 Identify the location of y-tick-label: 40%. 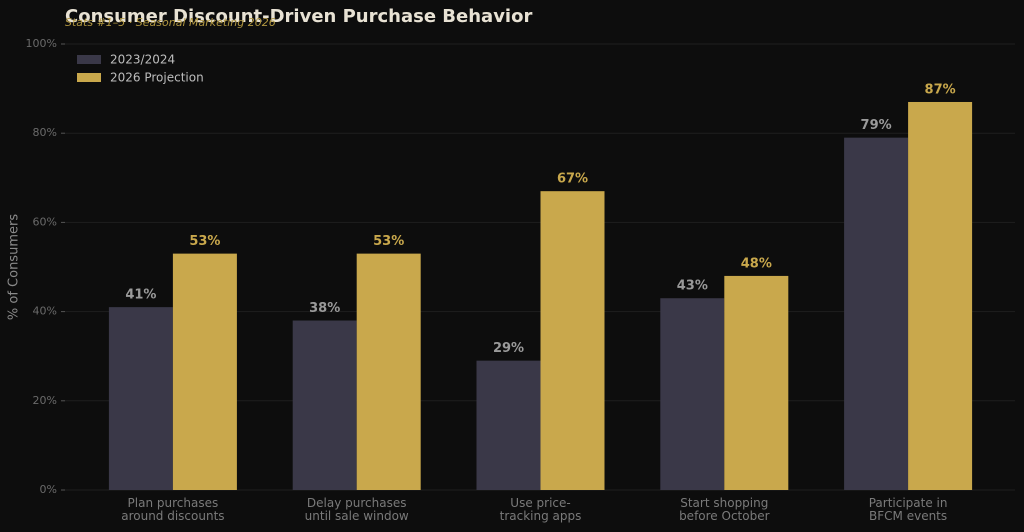
(45, 311).